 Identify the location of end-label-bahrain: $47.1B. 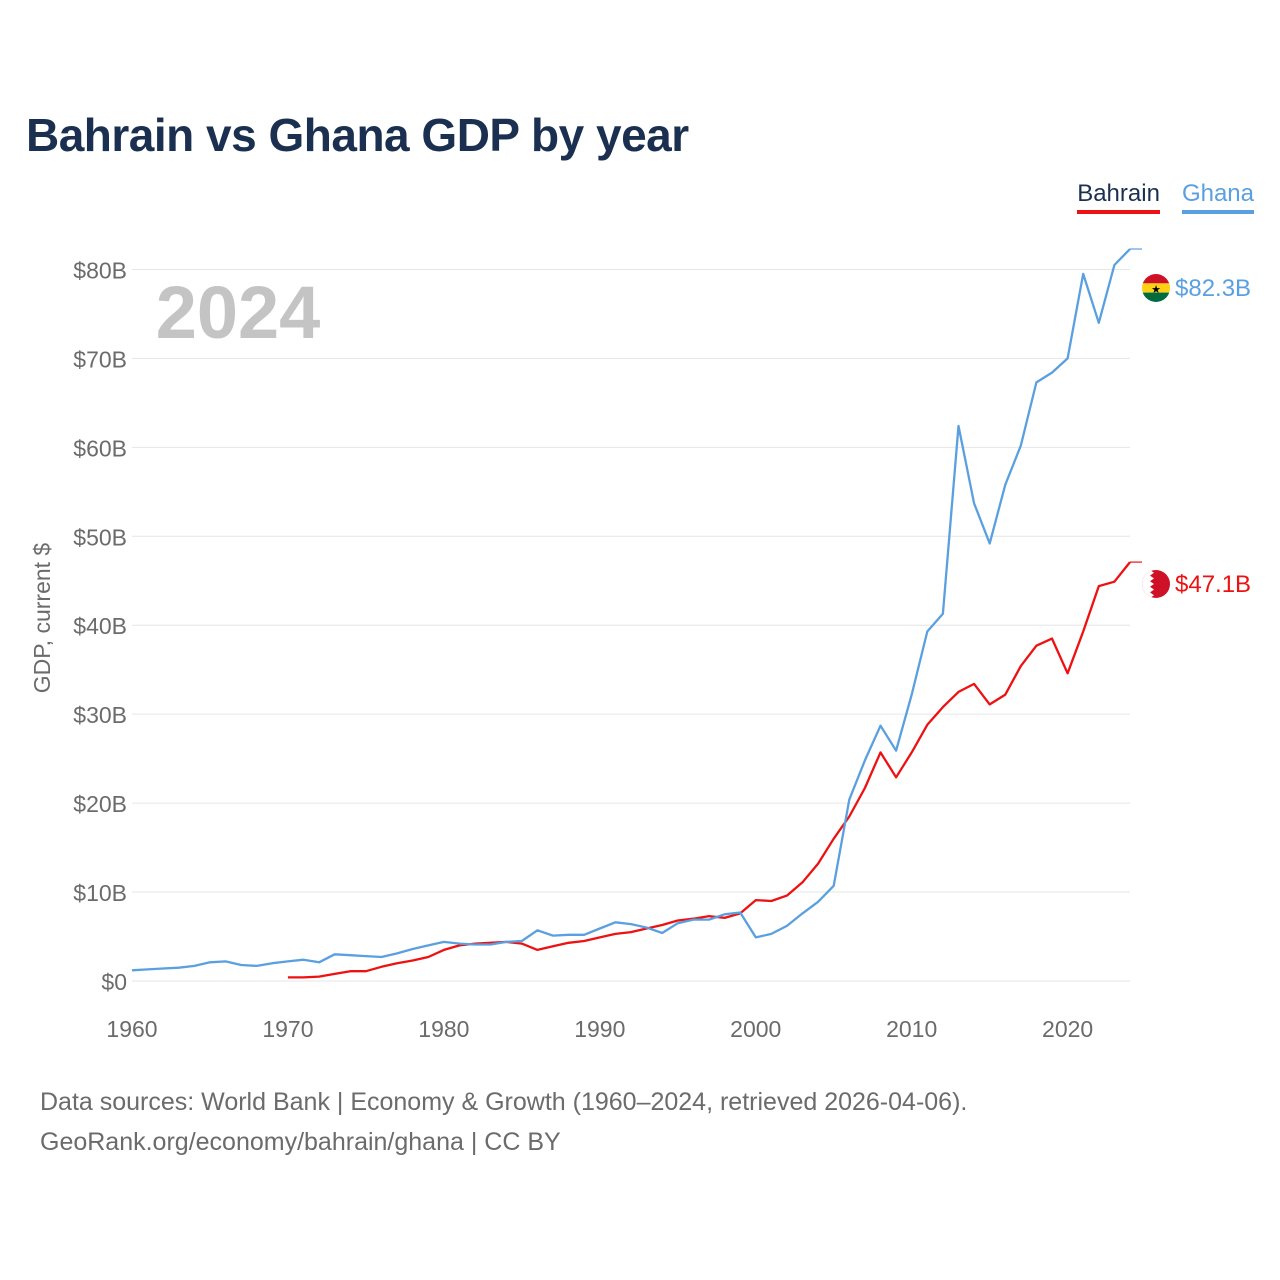
(1213, 584).